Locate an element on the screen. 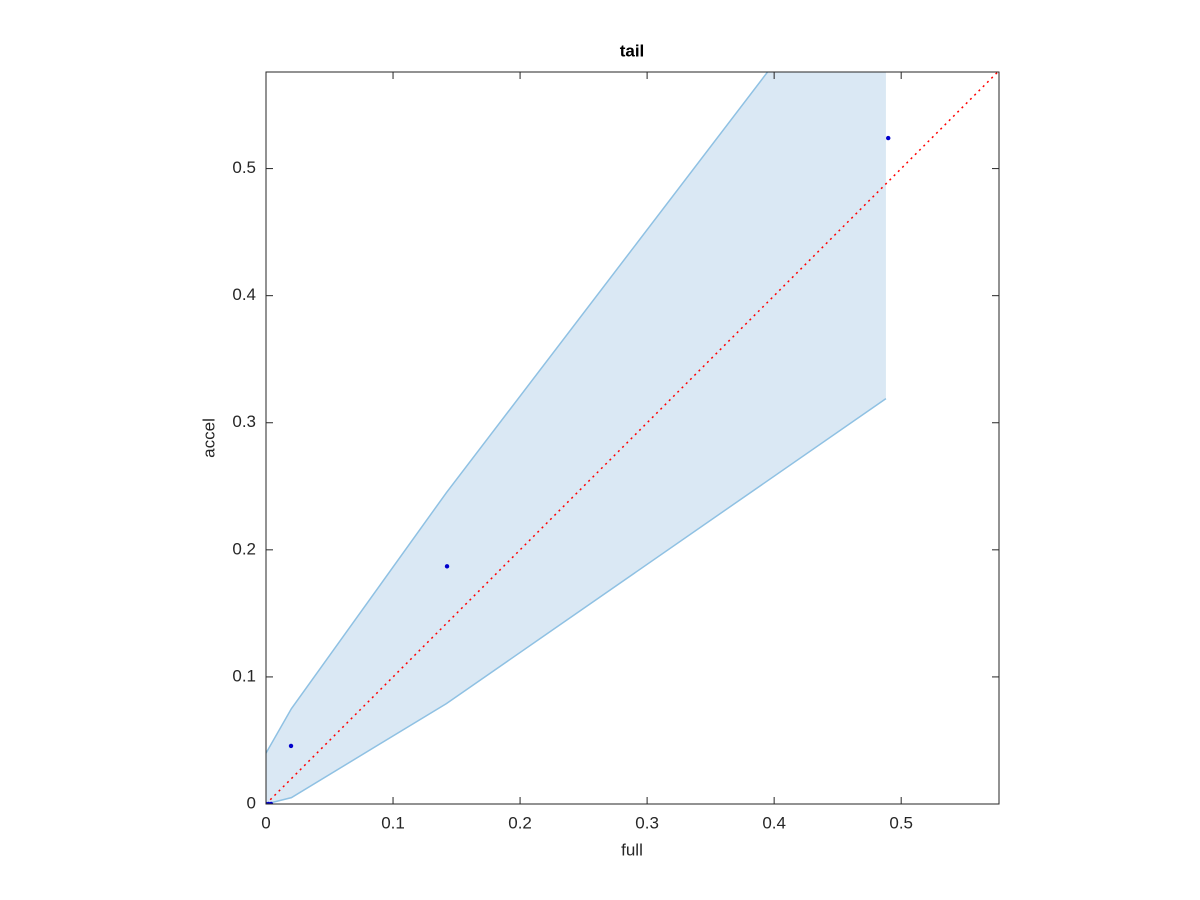  x-tick-label: 0.4 is located at coordinates (774, 822).